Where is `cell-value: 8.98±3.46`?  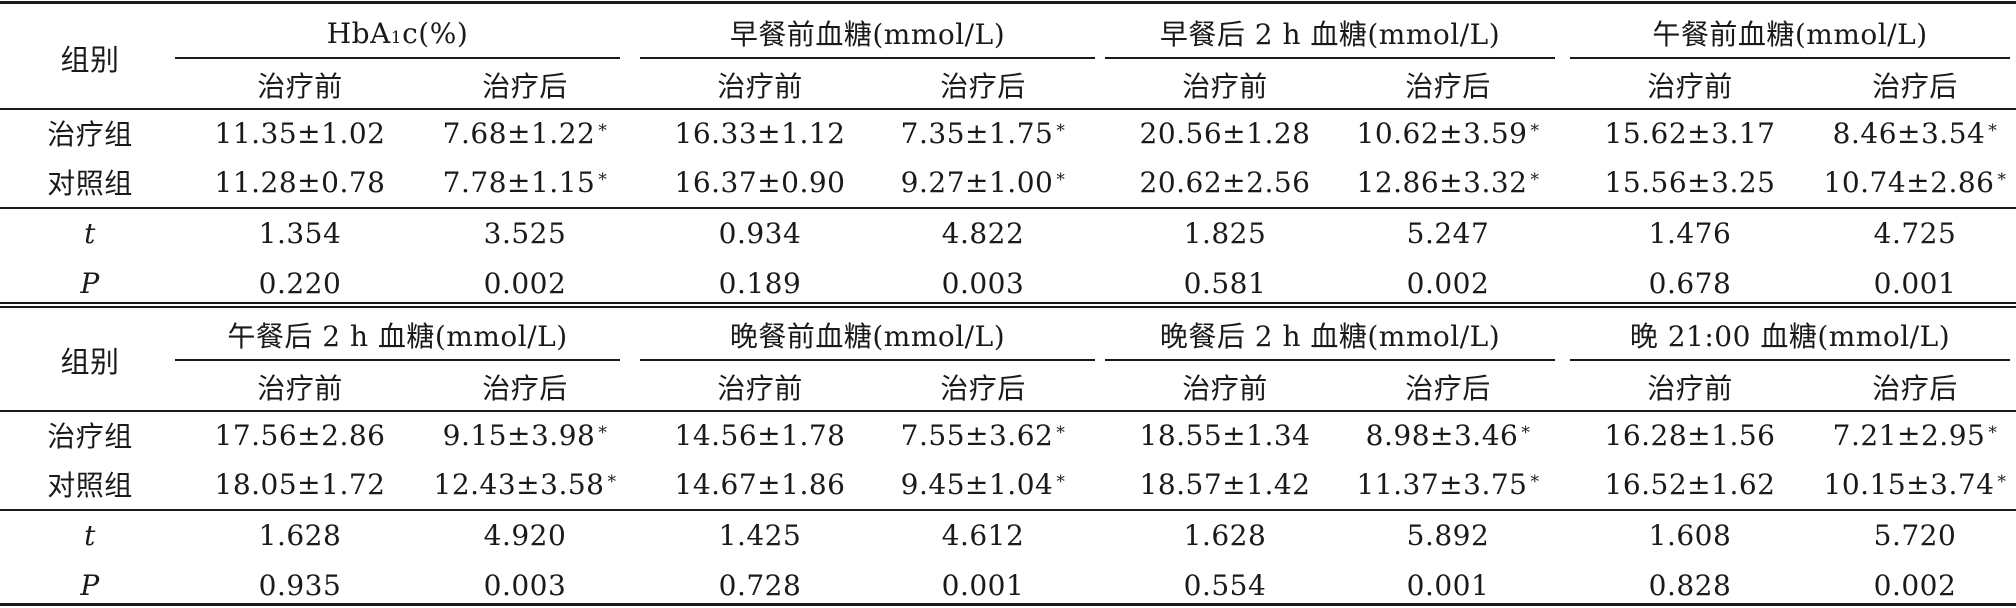
cell-value: 8.98±3.46 is located at coordinates (1442, 435).